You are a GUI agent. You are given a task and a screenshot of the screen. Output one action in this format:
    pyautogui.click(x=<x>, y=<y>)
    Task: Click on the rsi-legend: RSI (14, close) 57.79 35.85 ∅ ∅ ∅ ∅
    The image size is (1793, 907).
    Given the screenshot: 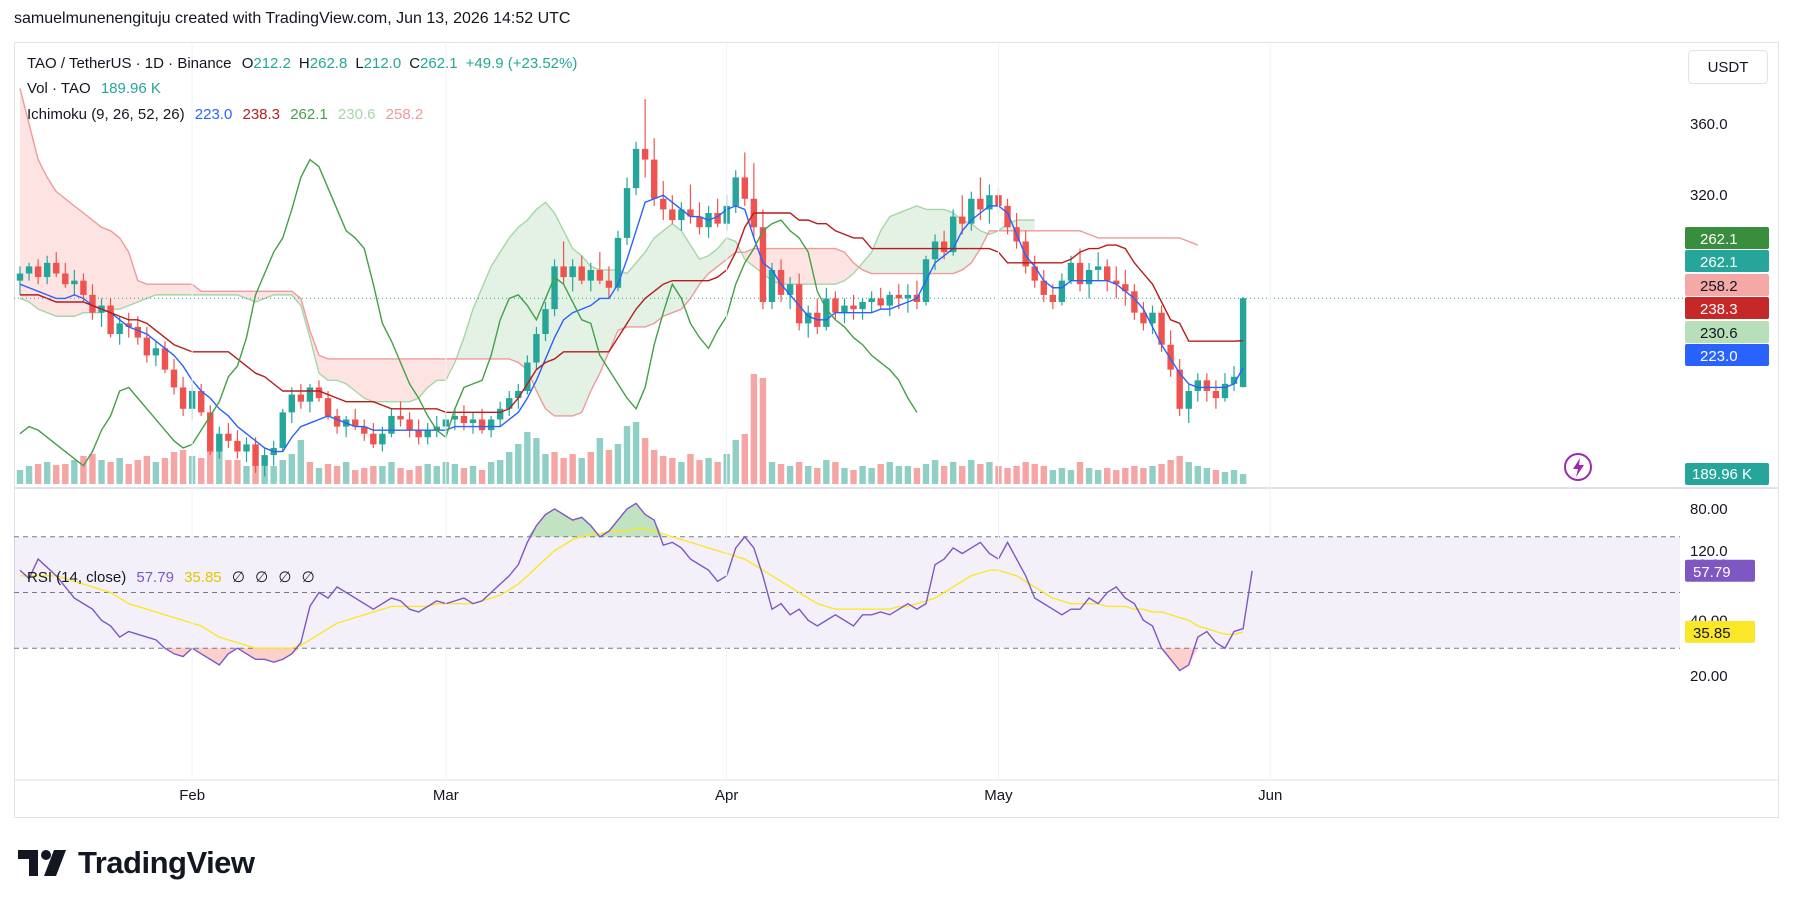 What is the action you would take?
    pyautogui.click(x=174, y=577)
    